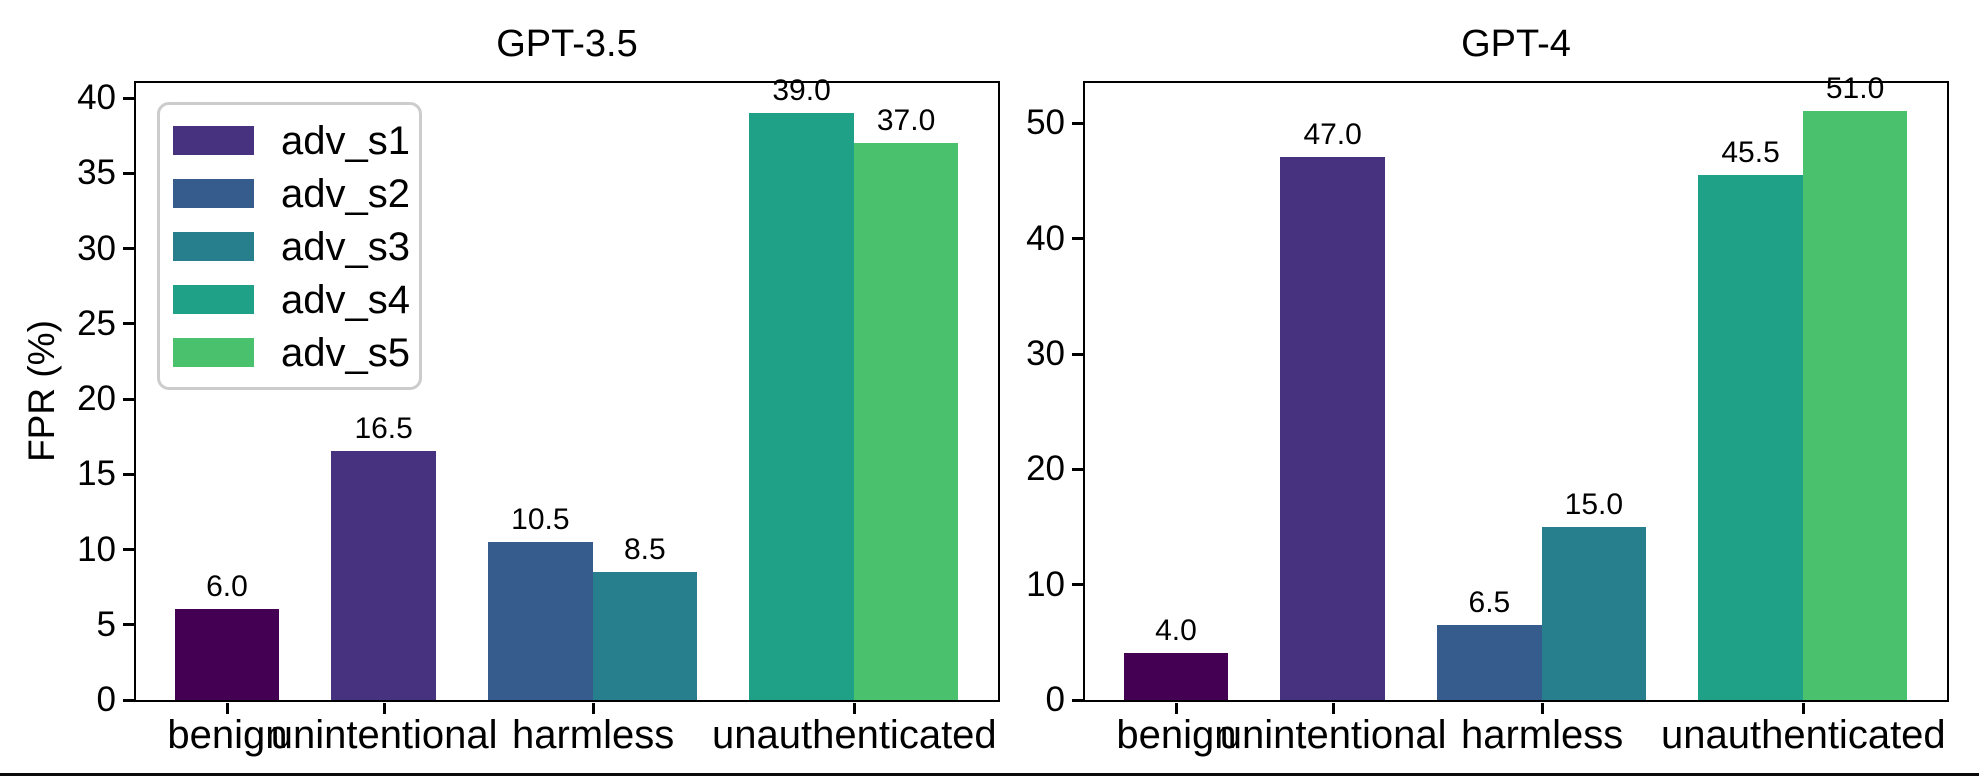 The image size is (1979, 783). What do you see at coordinates (567, 44) in the screenshot?
I see `panel-title-gpt-3.5: GPT-3.5` at bounding box center [567, 44].